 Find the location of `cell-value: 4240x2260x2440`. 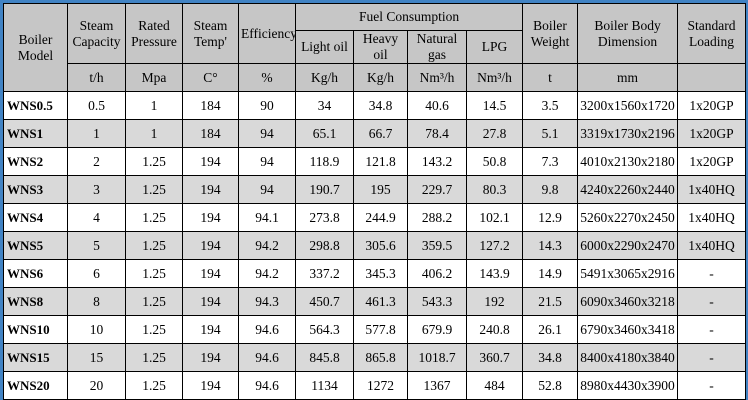

cell-value: 4240x2260x2440 is located at coordinates (628, 190).